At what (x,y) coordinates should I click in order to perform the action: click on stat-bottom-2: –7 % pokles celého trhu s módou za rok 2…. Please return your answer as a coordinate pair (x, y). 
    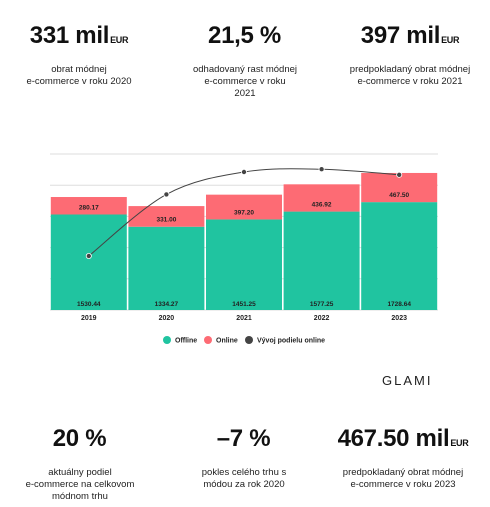
    Looking at the image, I should click on (244, 458).